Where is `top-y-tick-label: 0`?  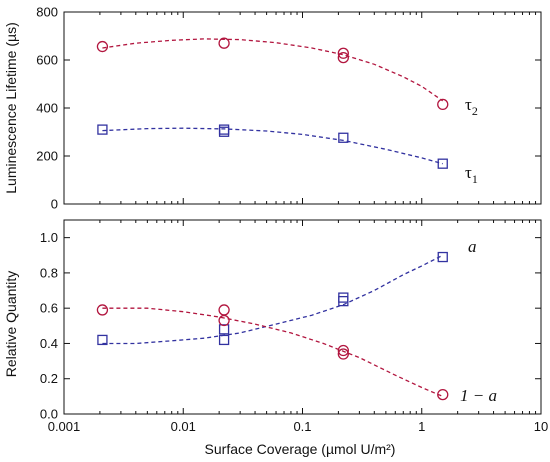 top-y-tick-label: 0 is located at coordinates (54, 204).